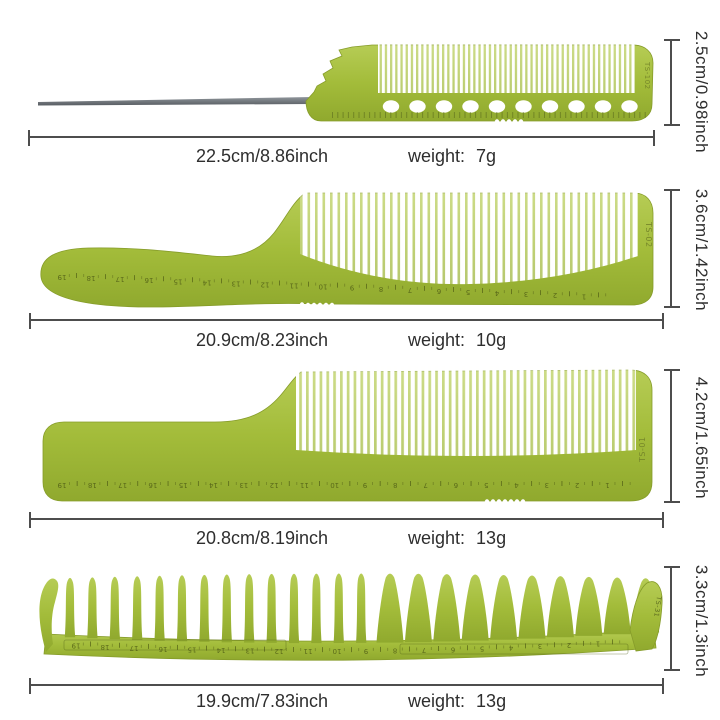 This screenshot has height=720, width=720. I want to click on end-hook-tooth, so click(49, 615).